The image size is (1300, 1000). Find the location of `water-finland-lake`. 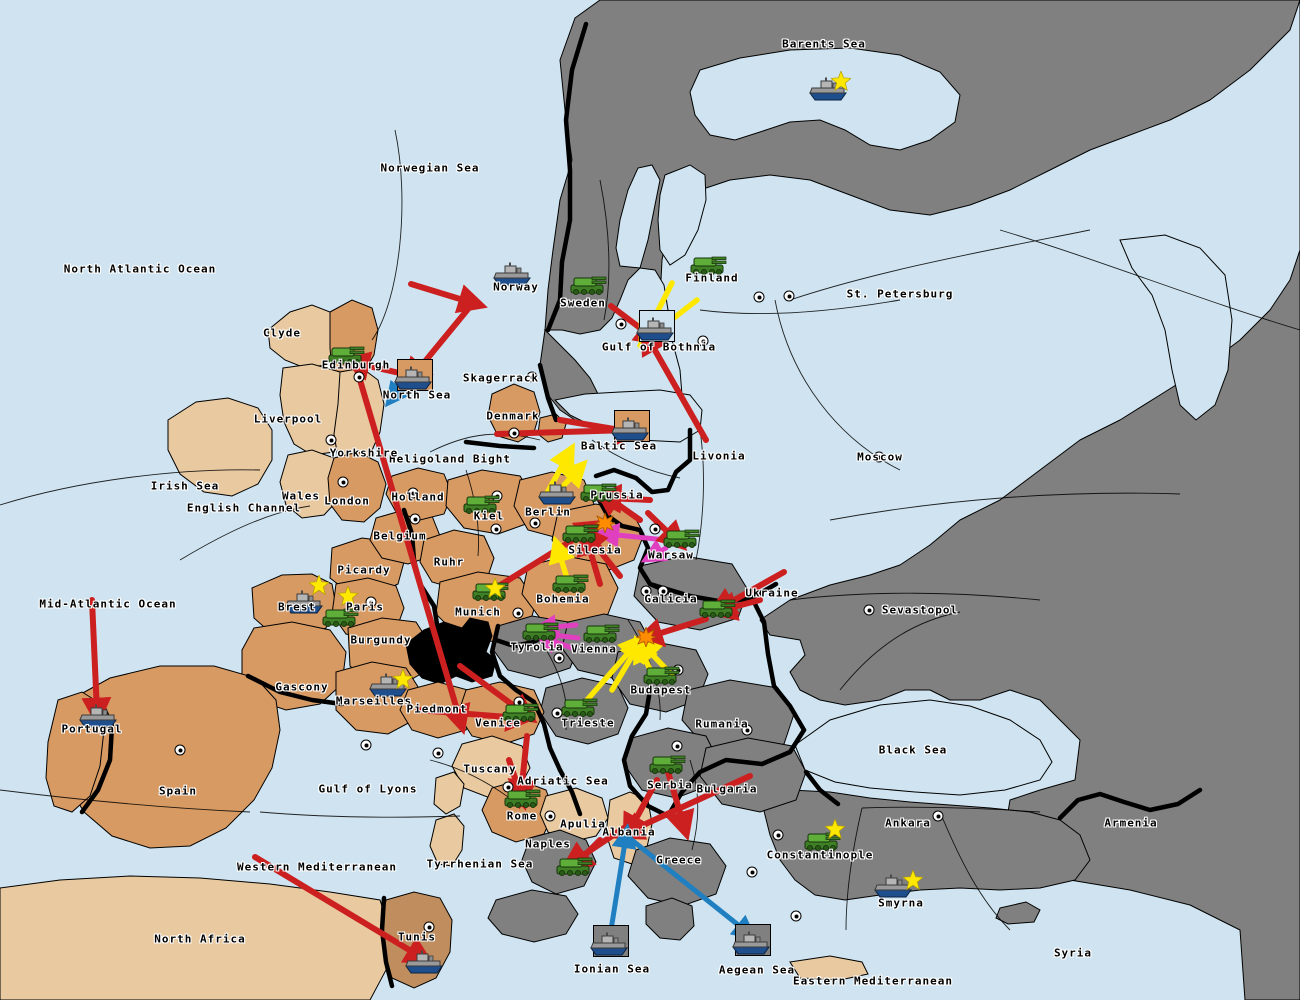

water-finland-lake is located at coordinates (682, 215).